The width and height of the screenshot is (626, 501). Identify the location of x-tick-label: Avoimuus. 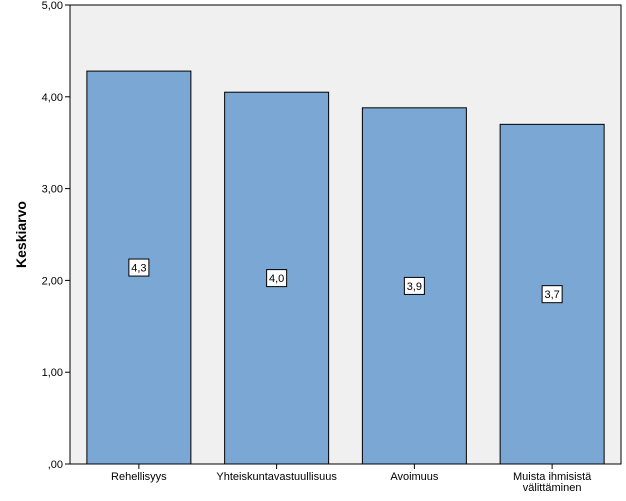
(414, 477).